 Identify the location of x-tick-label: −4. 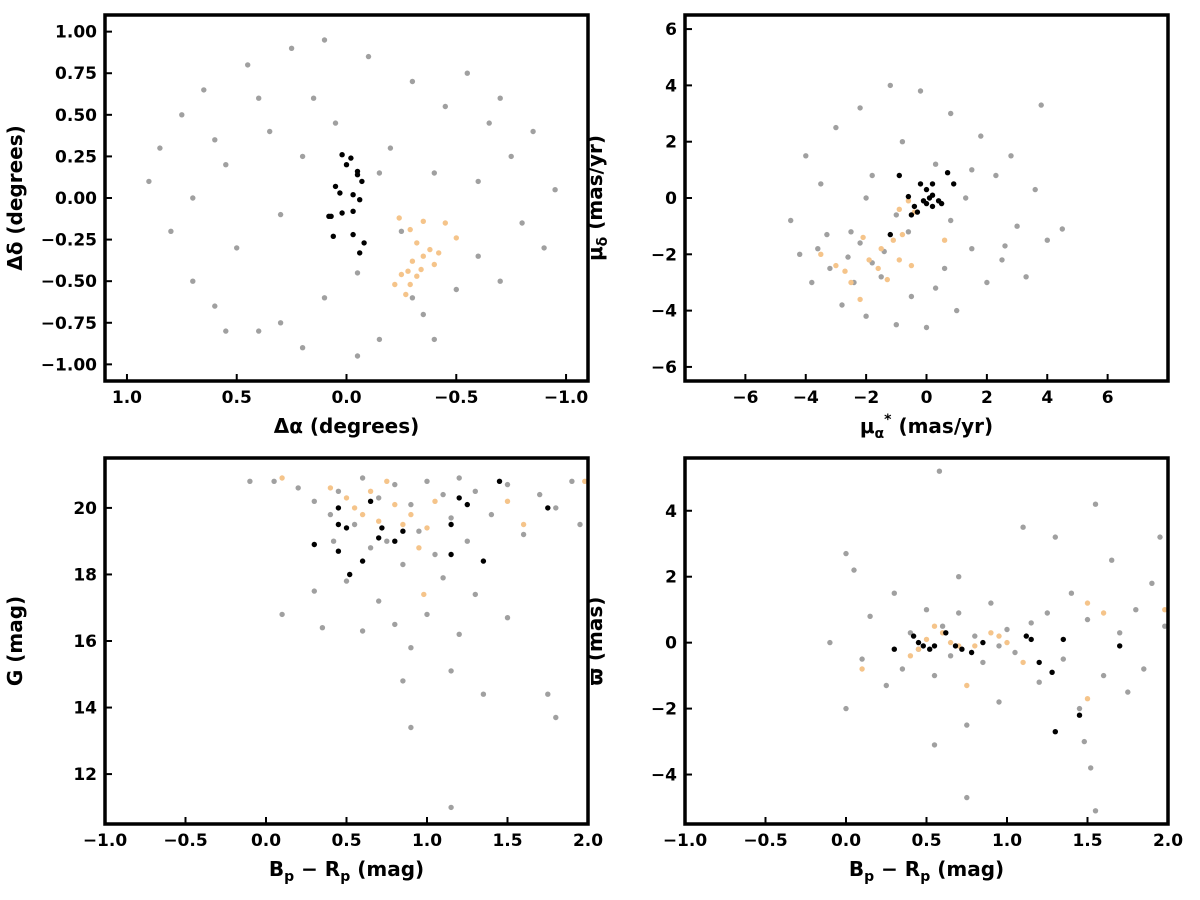
(806, 398).